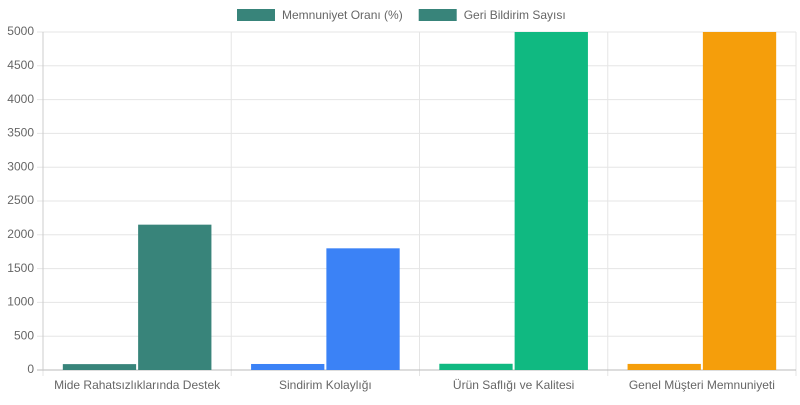 The height and width of the screenshot is (405, 800). I want to click on y-tick-label: 2500, so click(20, 200).